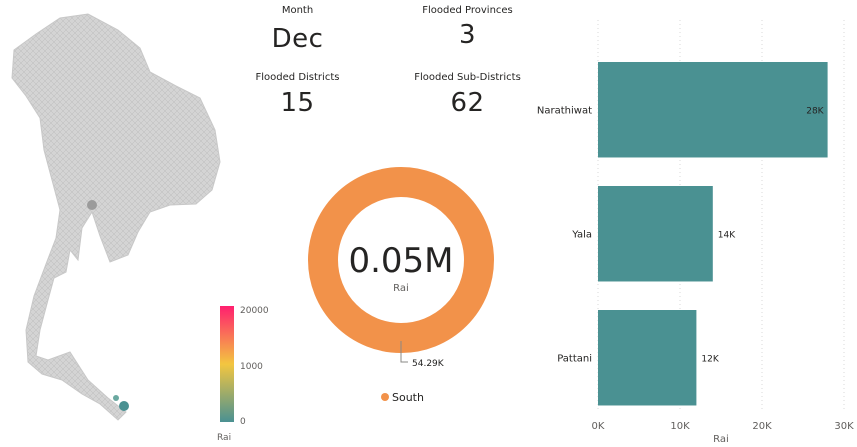  What do you see at coordinates (574, 359) in the screenshot?
I see `bar-category-label: Pattani` at bounding box center [574, 359].